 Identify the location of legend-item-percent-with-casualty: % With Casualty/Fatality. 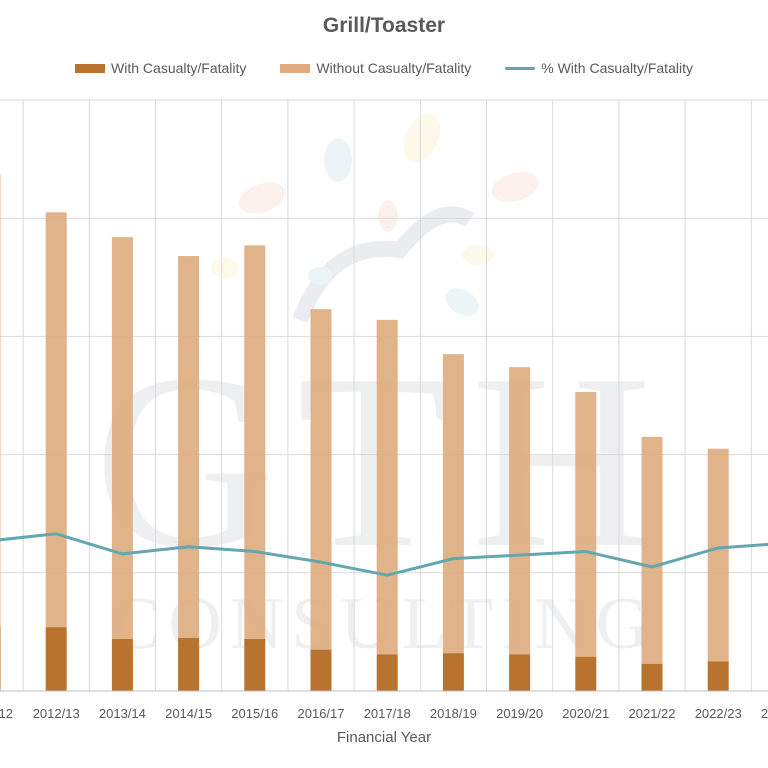
(599, 68).